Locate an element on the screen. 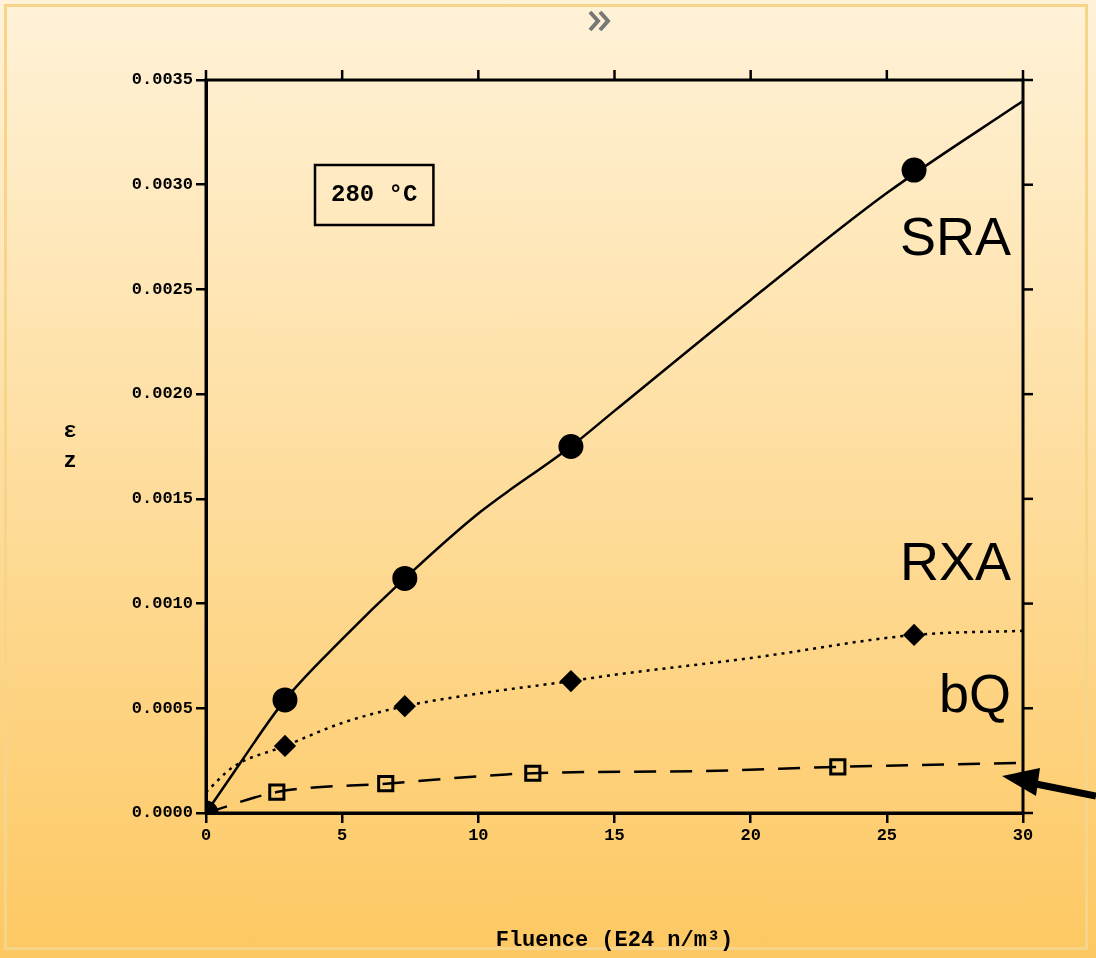 The image size is (1096, 958). y-tick-label: 0.0025 is located at coordinates (162, 289).